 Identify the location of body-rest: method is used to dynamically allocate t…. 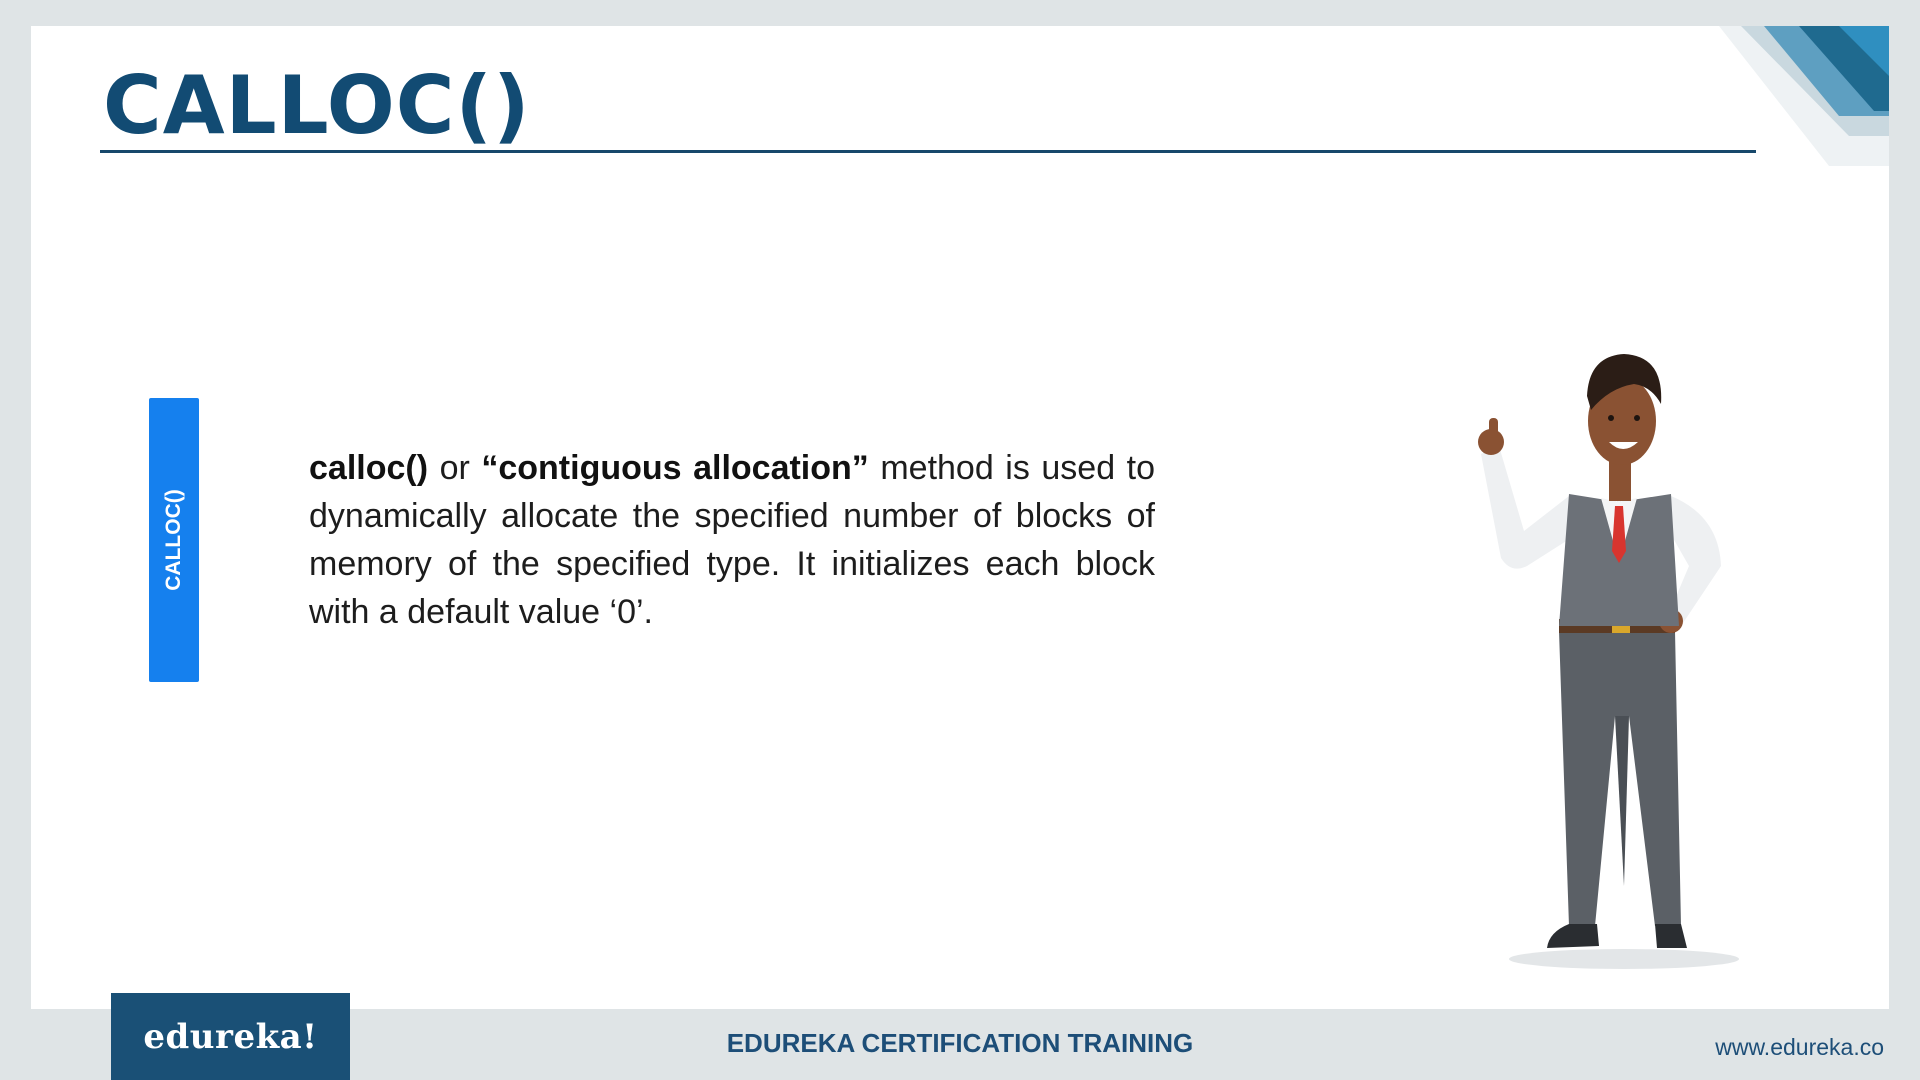
(732, 540).